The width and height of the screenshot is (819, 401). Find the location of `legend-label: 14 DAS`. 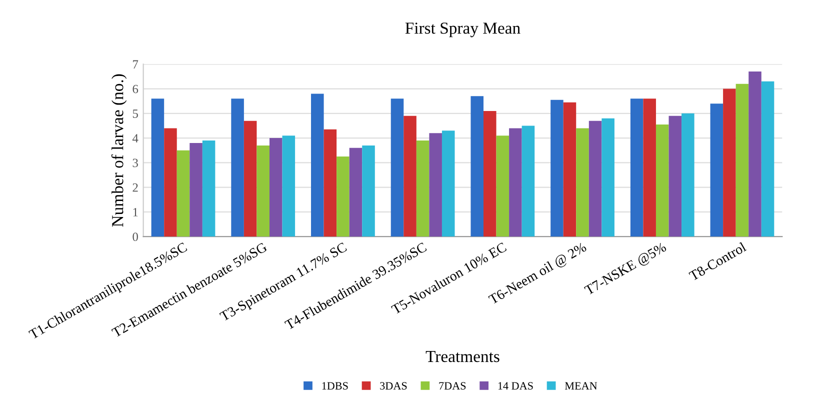

legend-label: 14 DAS is located at coordinates (515, 386).